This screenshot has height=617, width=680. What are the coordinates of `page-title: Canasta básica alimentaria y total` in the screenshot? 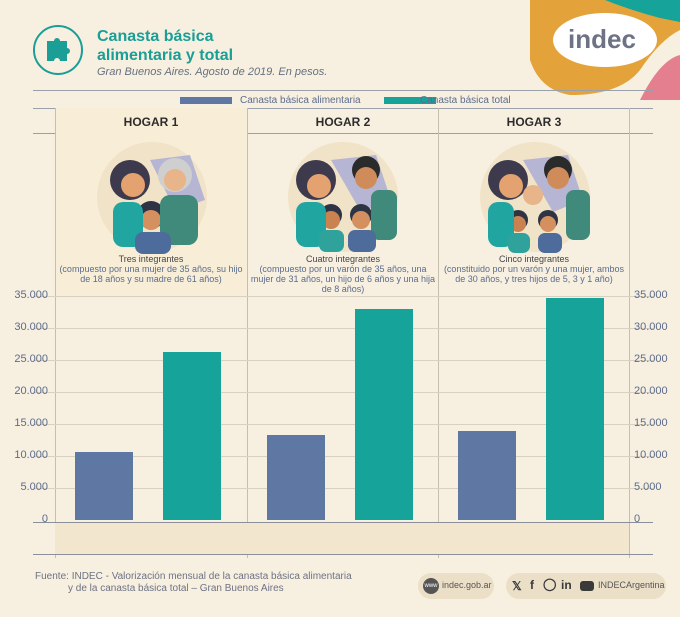 It's located at (165, 46).